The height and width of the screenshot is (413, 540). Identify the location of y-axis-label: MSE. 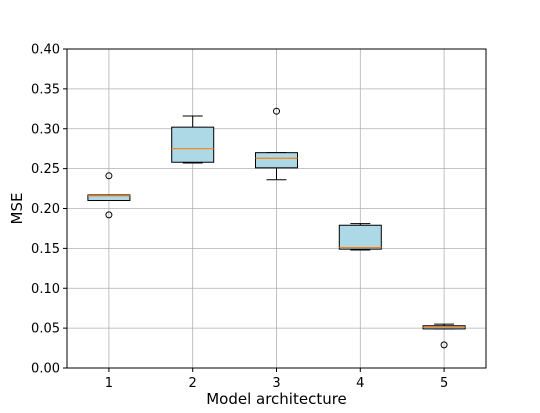
(17, 209).